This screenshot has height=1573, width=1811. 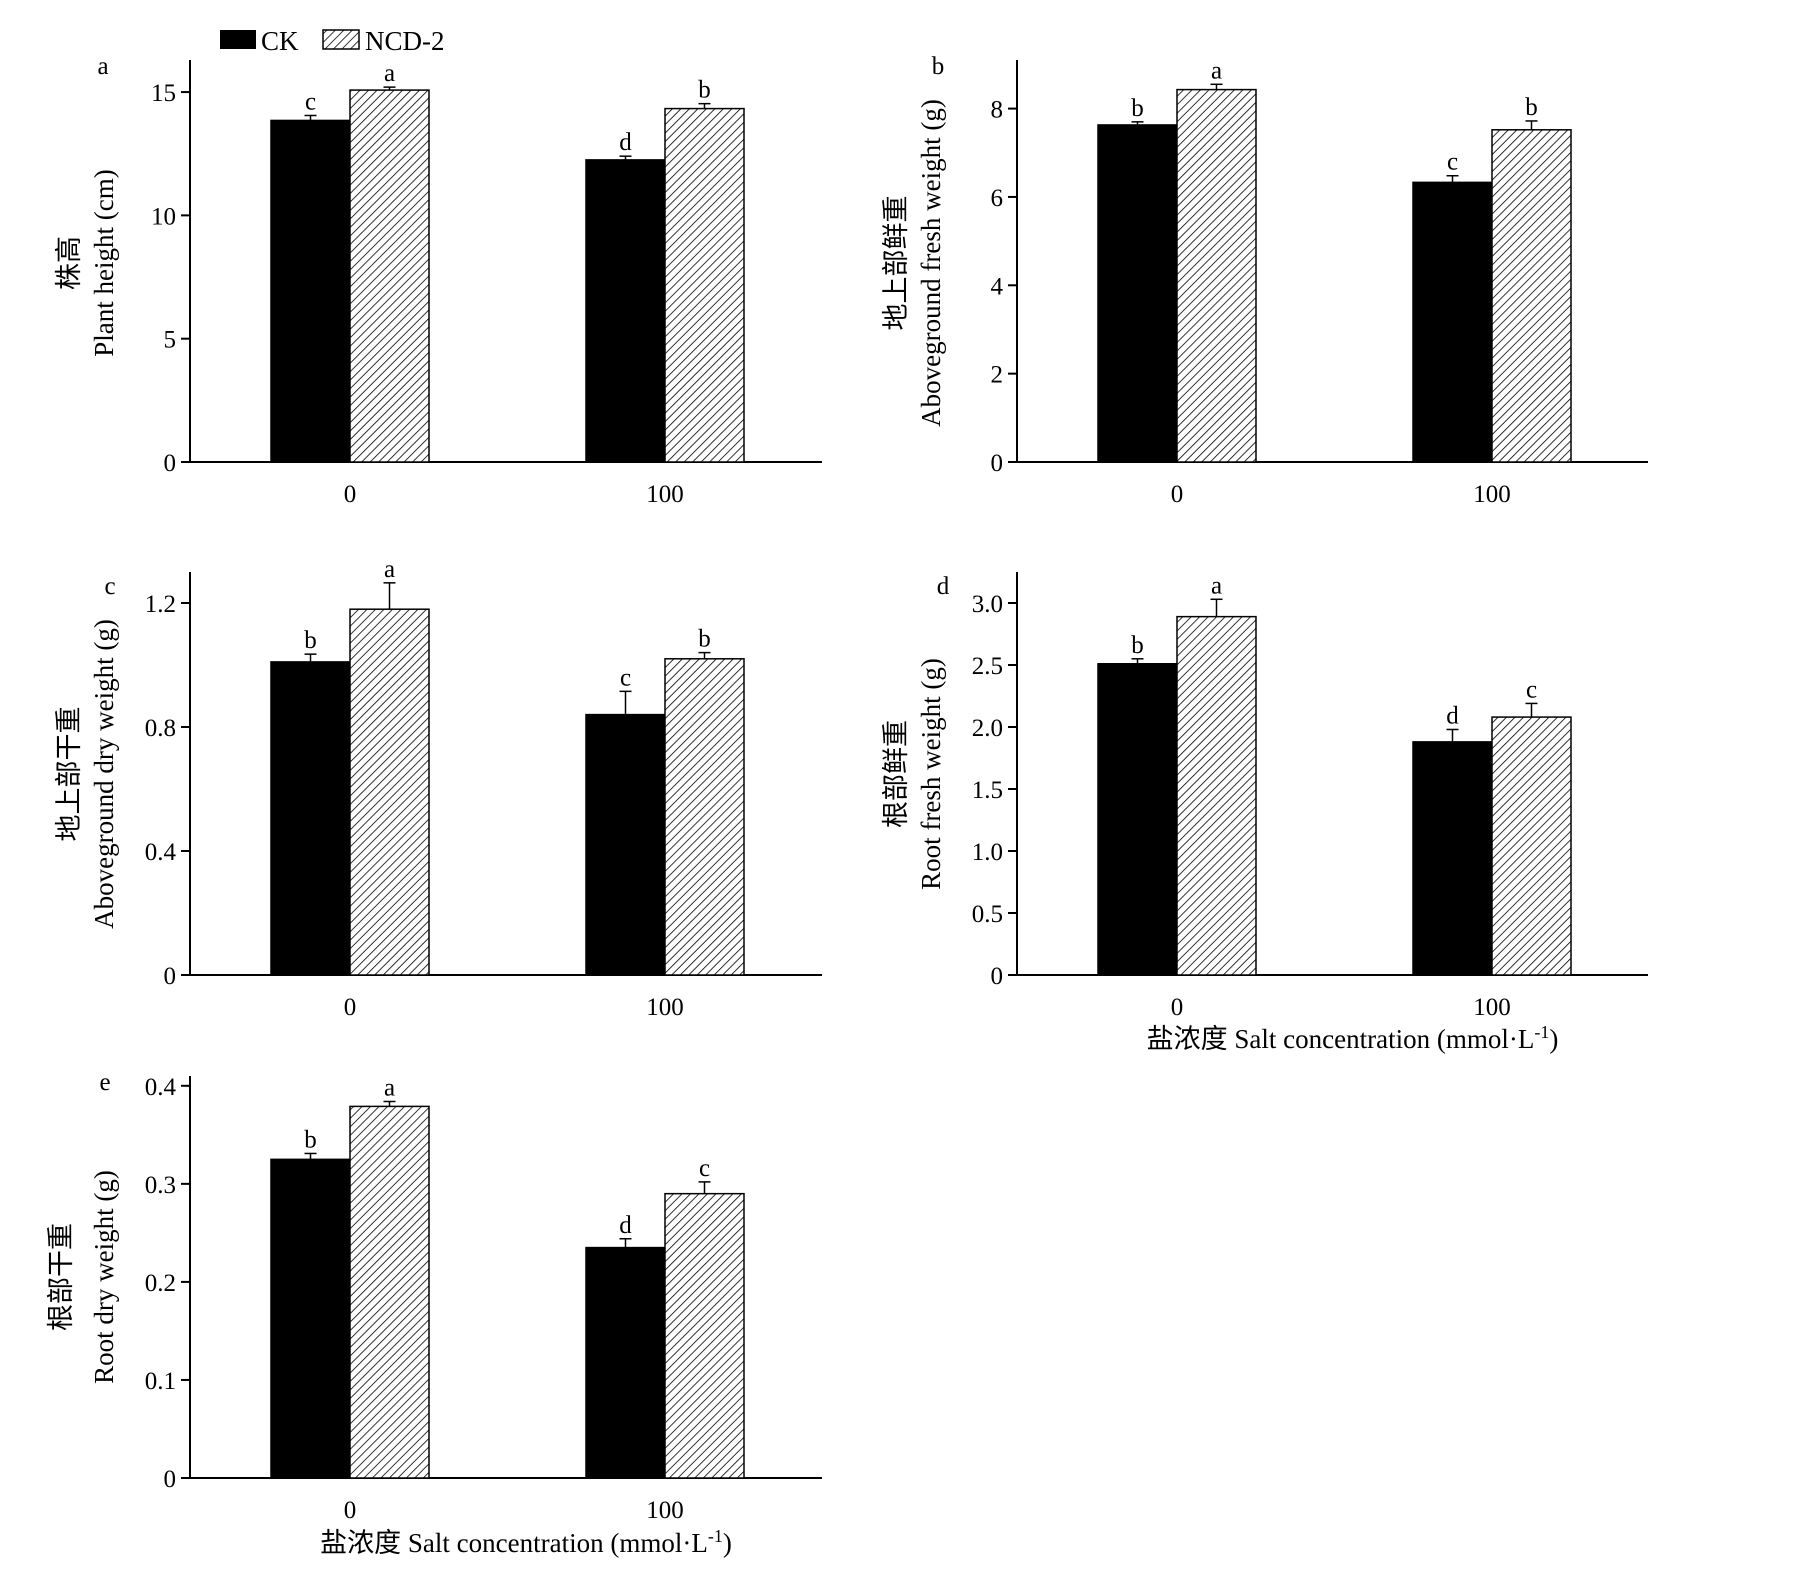 What do you see at coordinates (160, 1185) in the screenshot?
I see `y-tick-label: 0.3` at bounding box center [160, 1185].